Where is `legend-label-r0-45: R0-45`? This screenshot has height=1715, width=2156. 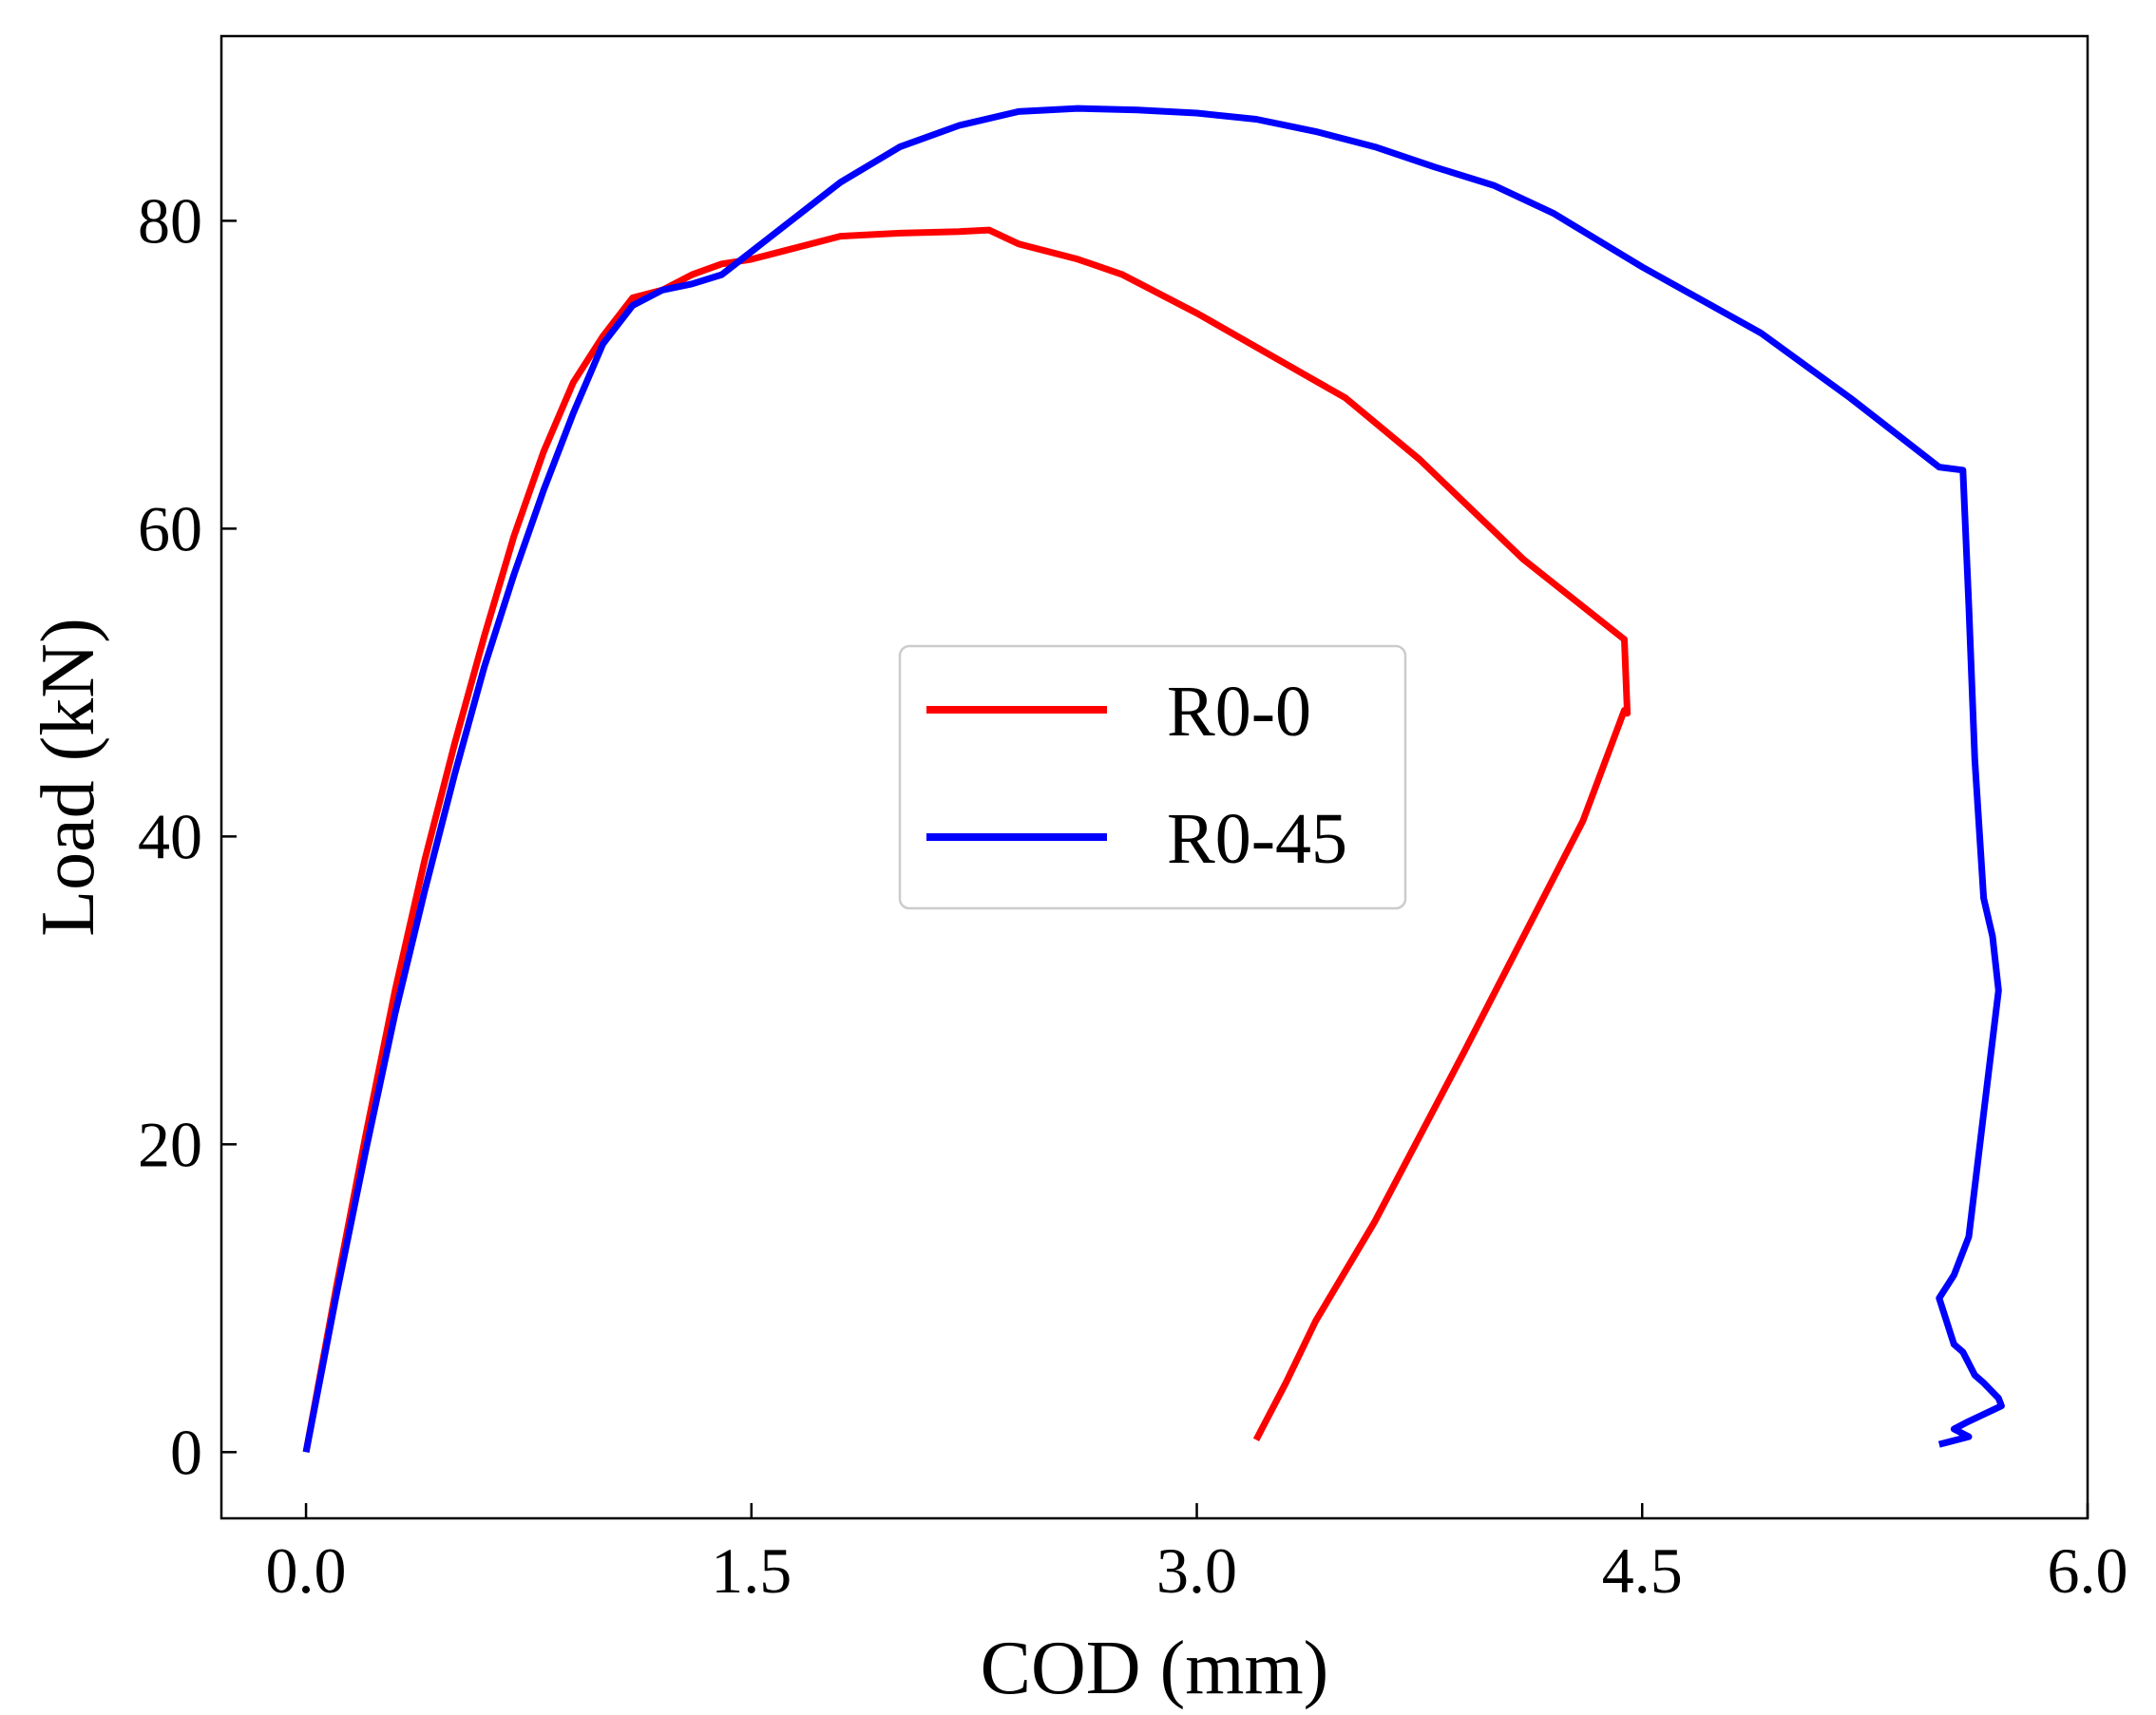
legend-label-r0-45: R0-45 is located at coordinates (1257, 839).